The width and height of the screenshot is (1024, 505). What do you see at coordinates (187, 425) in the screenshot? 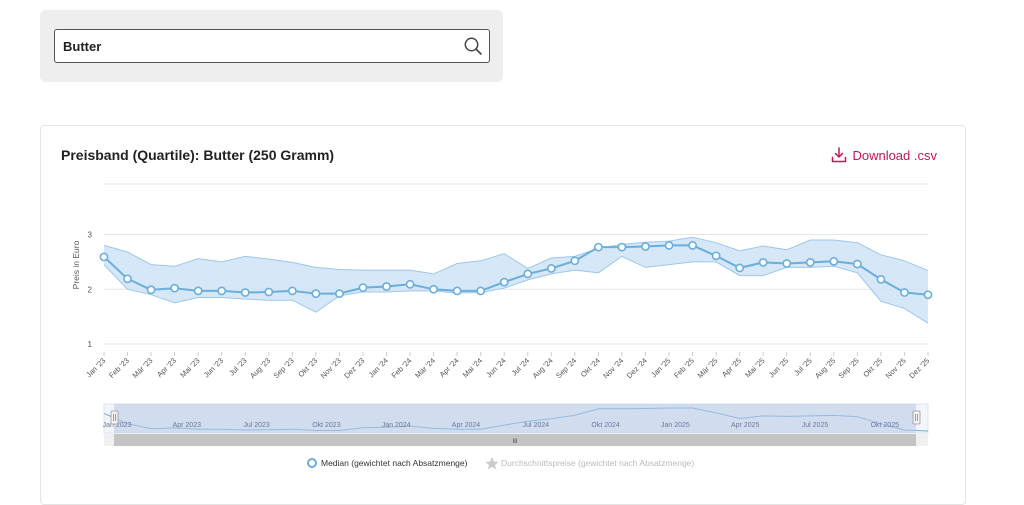
I see `navigator-label: Apr 2023` at bounding box center [187, 425].